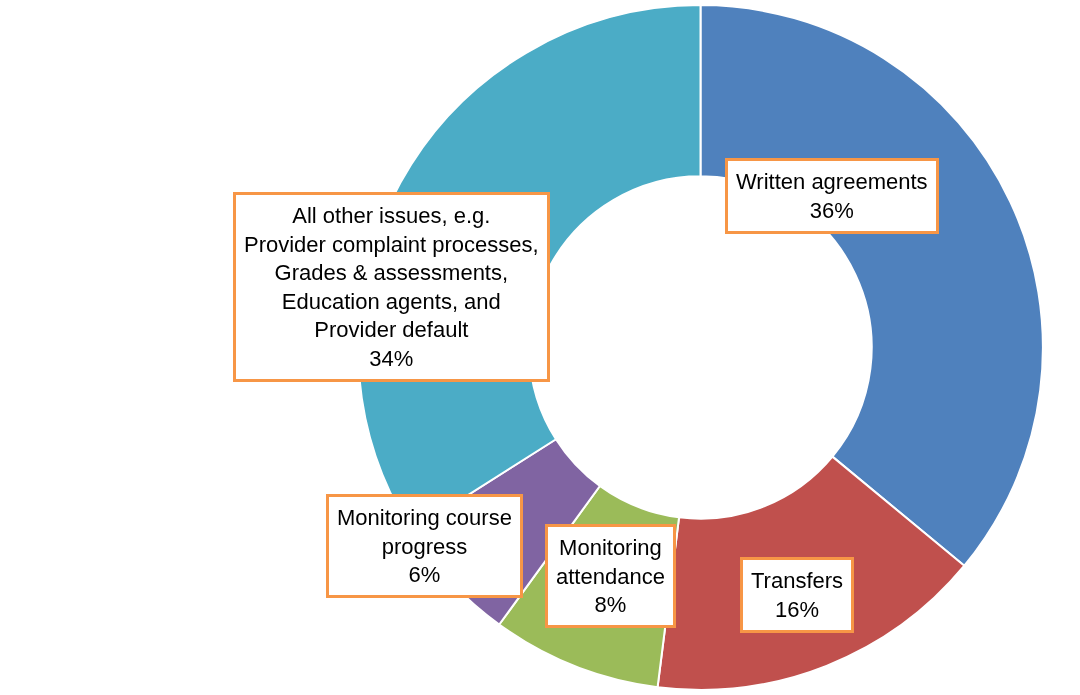 The image size is (1080, 695). I want to click on slice-label: Monitoring attendance, so click(610, 562).